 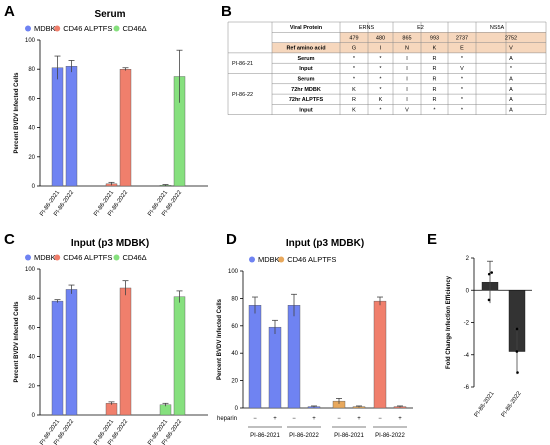 What do you see at coordinates (432, 239) in the screenshot?
I see `panel-letter-e: E` at bounding box center [432, 239].